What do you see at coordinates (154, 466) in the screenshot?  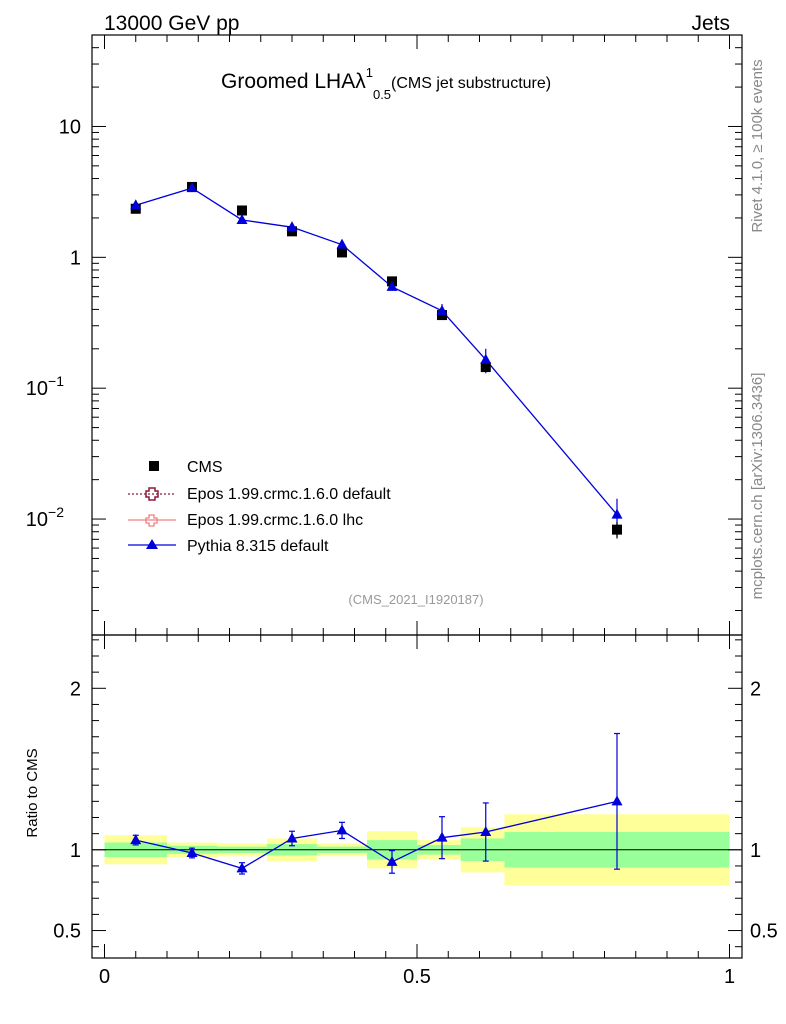 I see `legend-marker-cms` at bounding box center [154, 466].